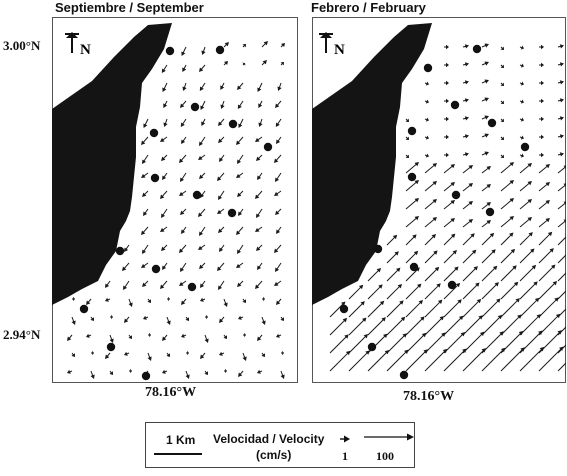 The image size is (567, 476). I want to click on legend: 1 Km Velocidad / Velocity (cm/s) 1 100, so click(280, 445).